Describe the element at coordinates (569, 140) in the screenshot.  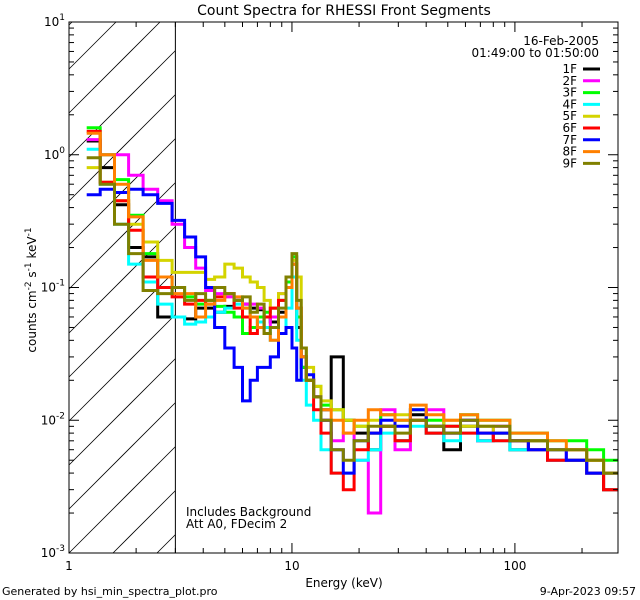
I see `legend-label-7F: 7F` at that location.